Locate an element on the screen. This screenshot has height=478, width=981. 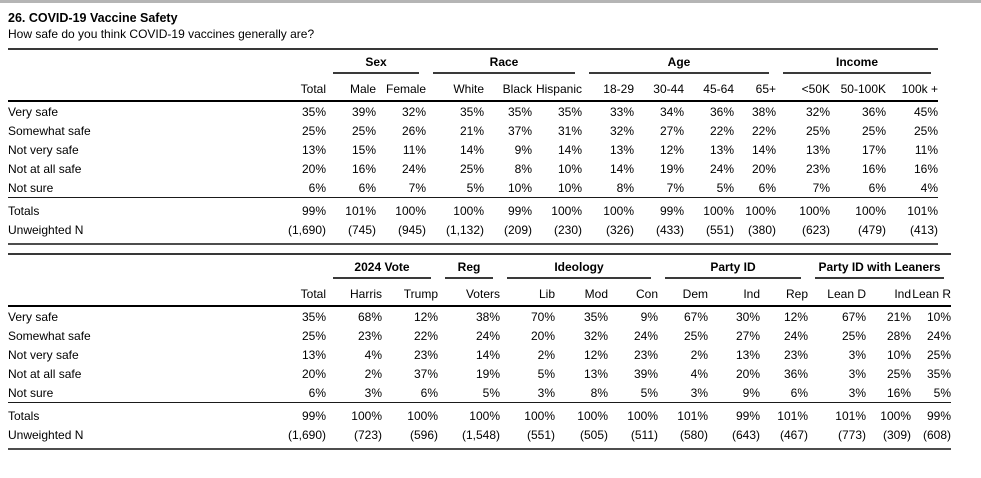
value-cell: 3% is located at coordinates (857, 392).